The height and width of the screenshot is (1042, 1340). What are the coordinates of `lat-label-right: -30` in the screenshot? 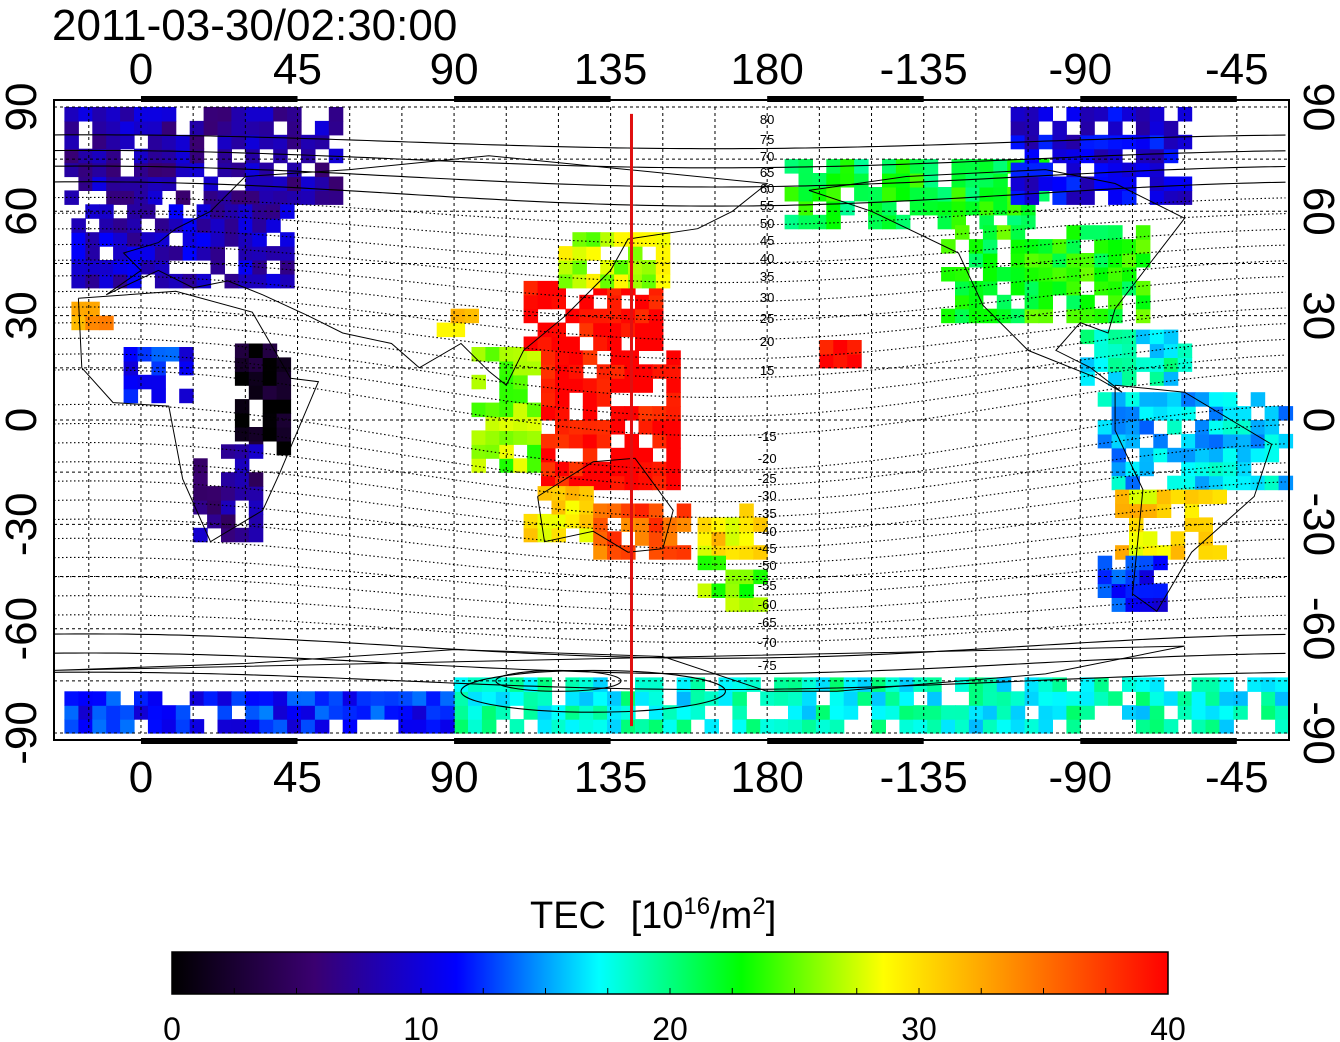 It's located at (1317, 525).